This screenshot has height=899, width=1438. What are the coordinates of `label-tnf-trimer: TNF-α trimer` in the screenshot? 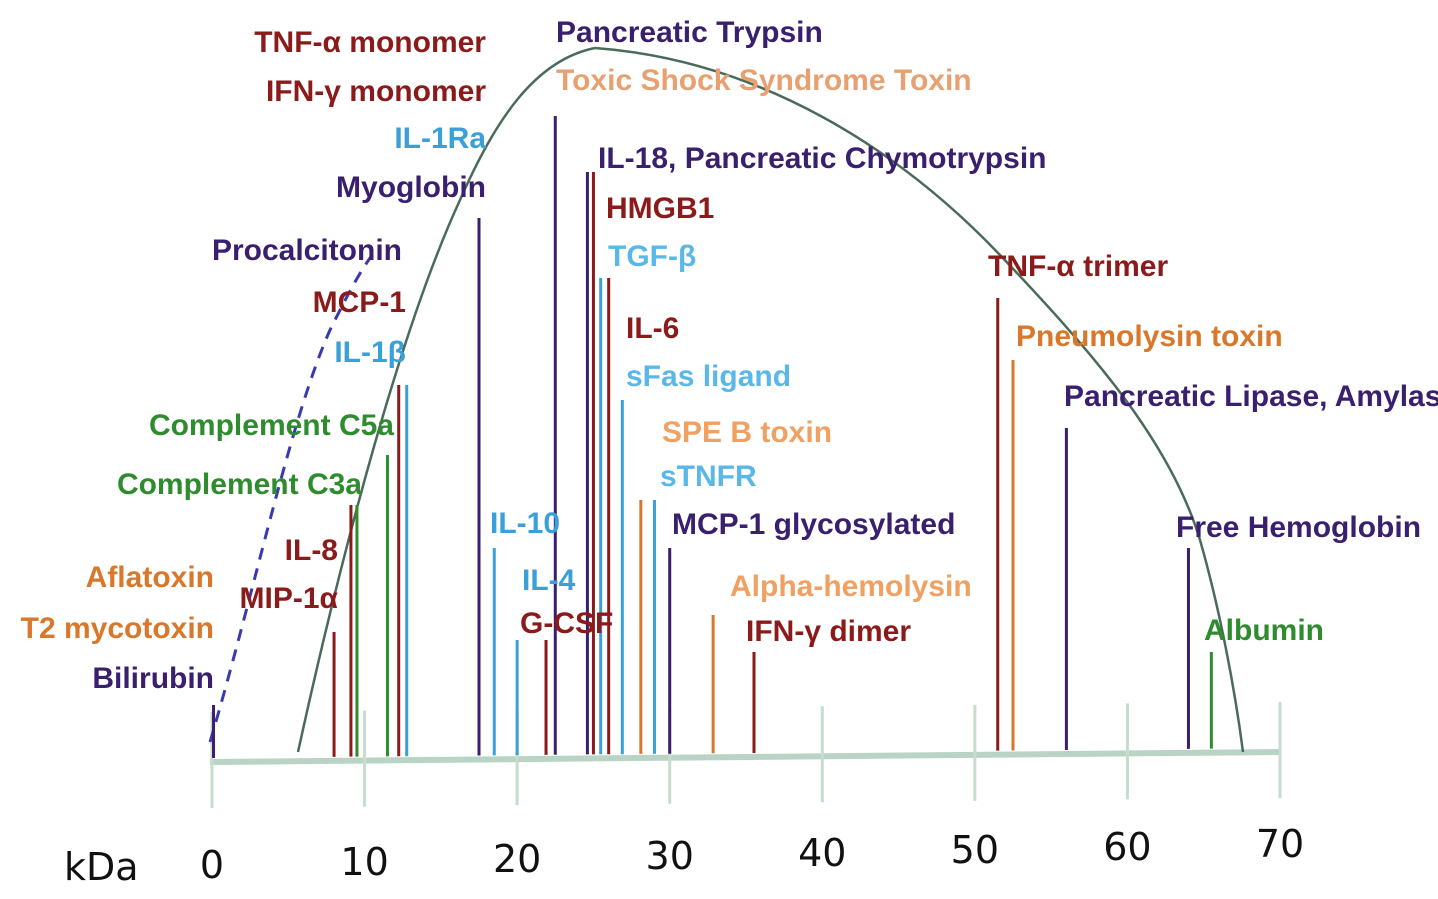 It's located at (1078, 266).